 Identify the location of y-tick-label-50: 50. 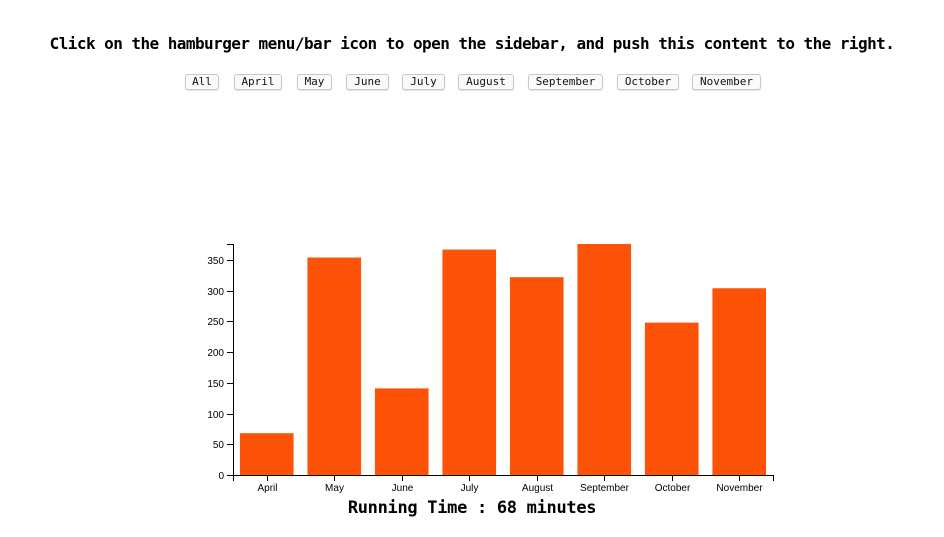
(219, 445).